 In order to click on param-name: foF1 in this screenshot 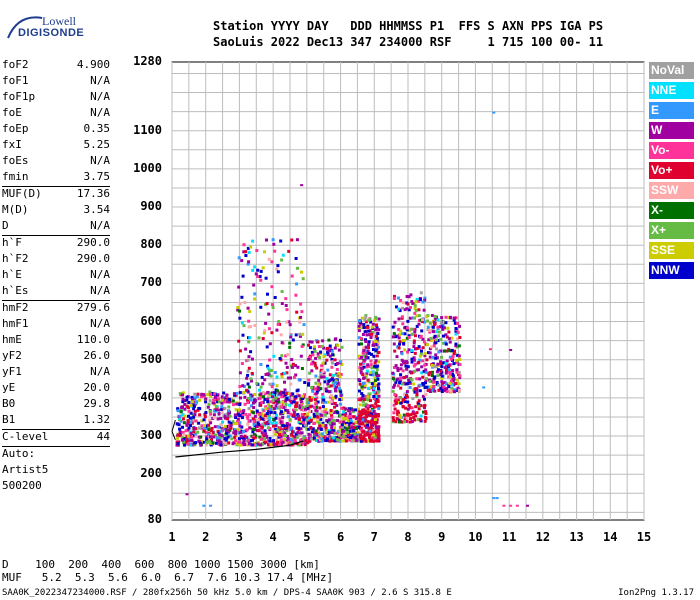, I will do `click(15, 80)`.